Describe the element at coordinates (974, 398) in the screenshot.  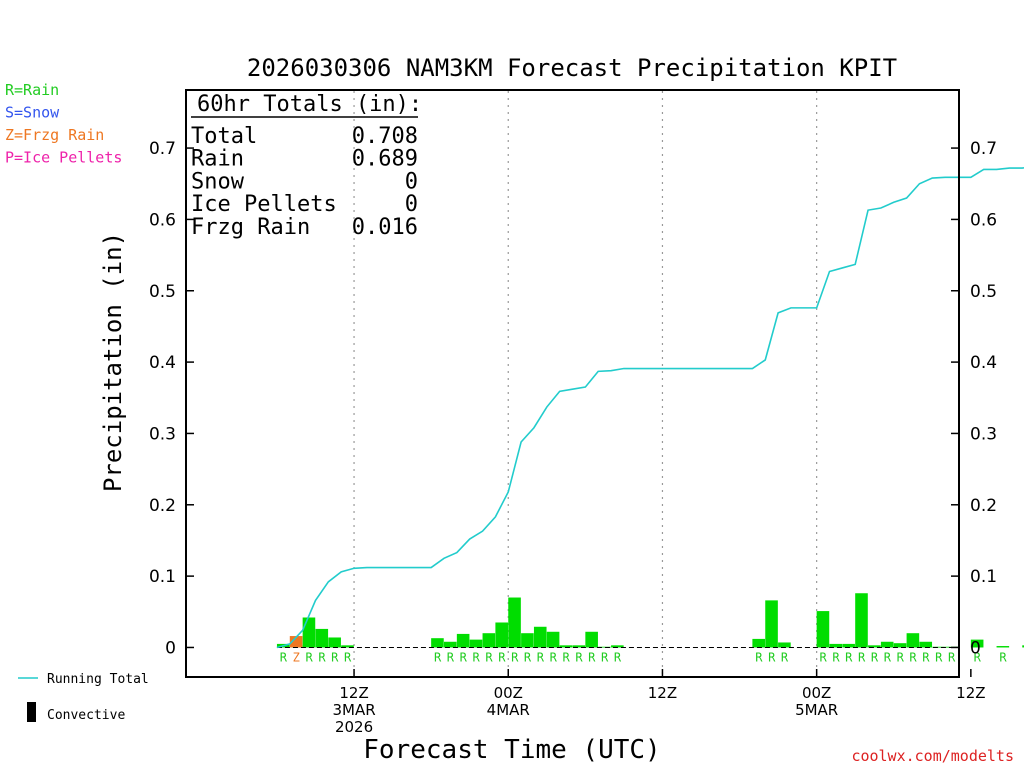
I see `y-axis-right: 0 0.1 0.2 0.3 0.4 0.5 0.6 0.7` at that location.